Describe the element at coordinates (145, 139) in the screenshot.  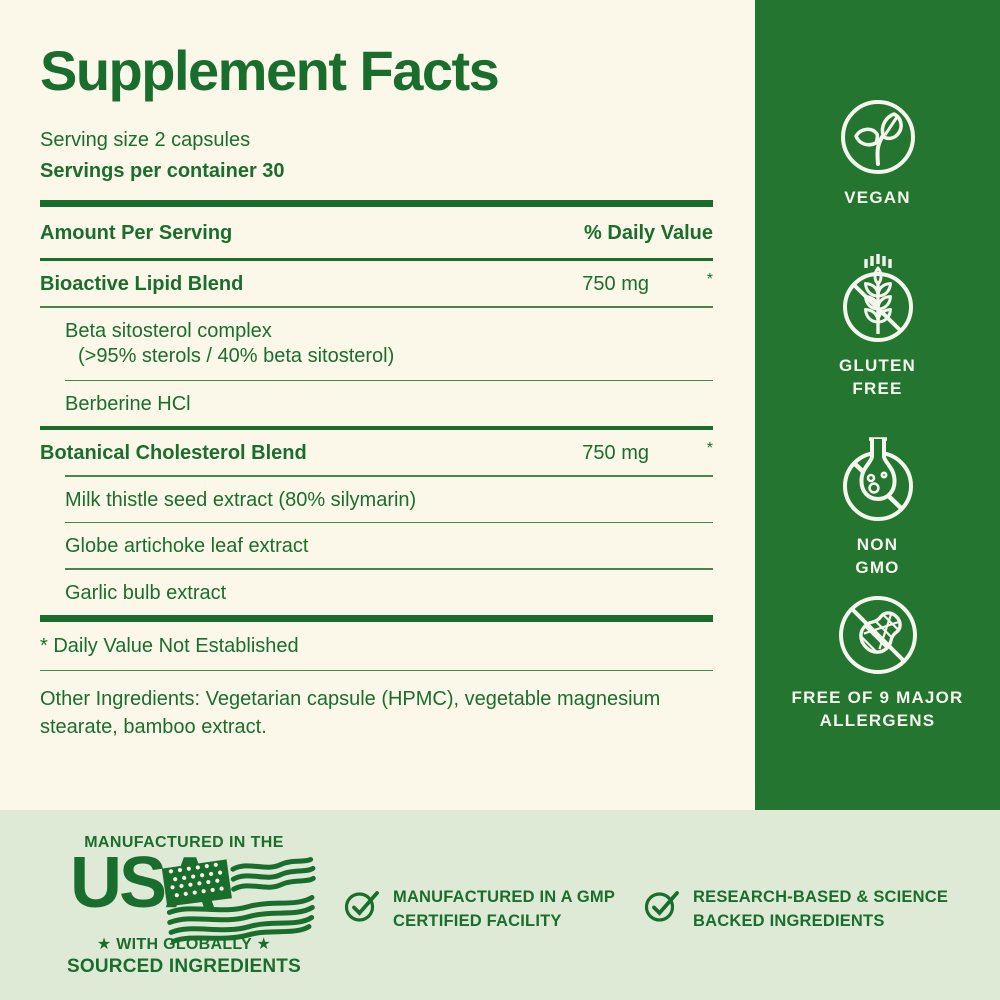
I see `serving-size: Serving size 2 capsules` at that location.